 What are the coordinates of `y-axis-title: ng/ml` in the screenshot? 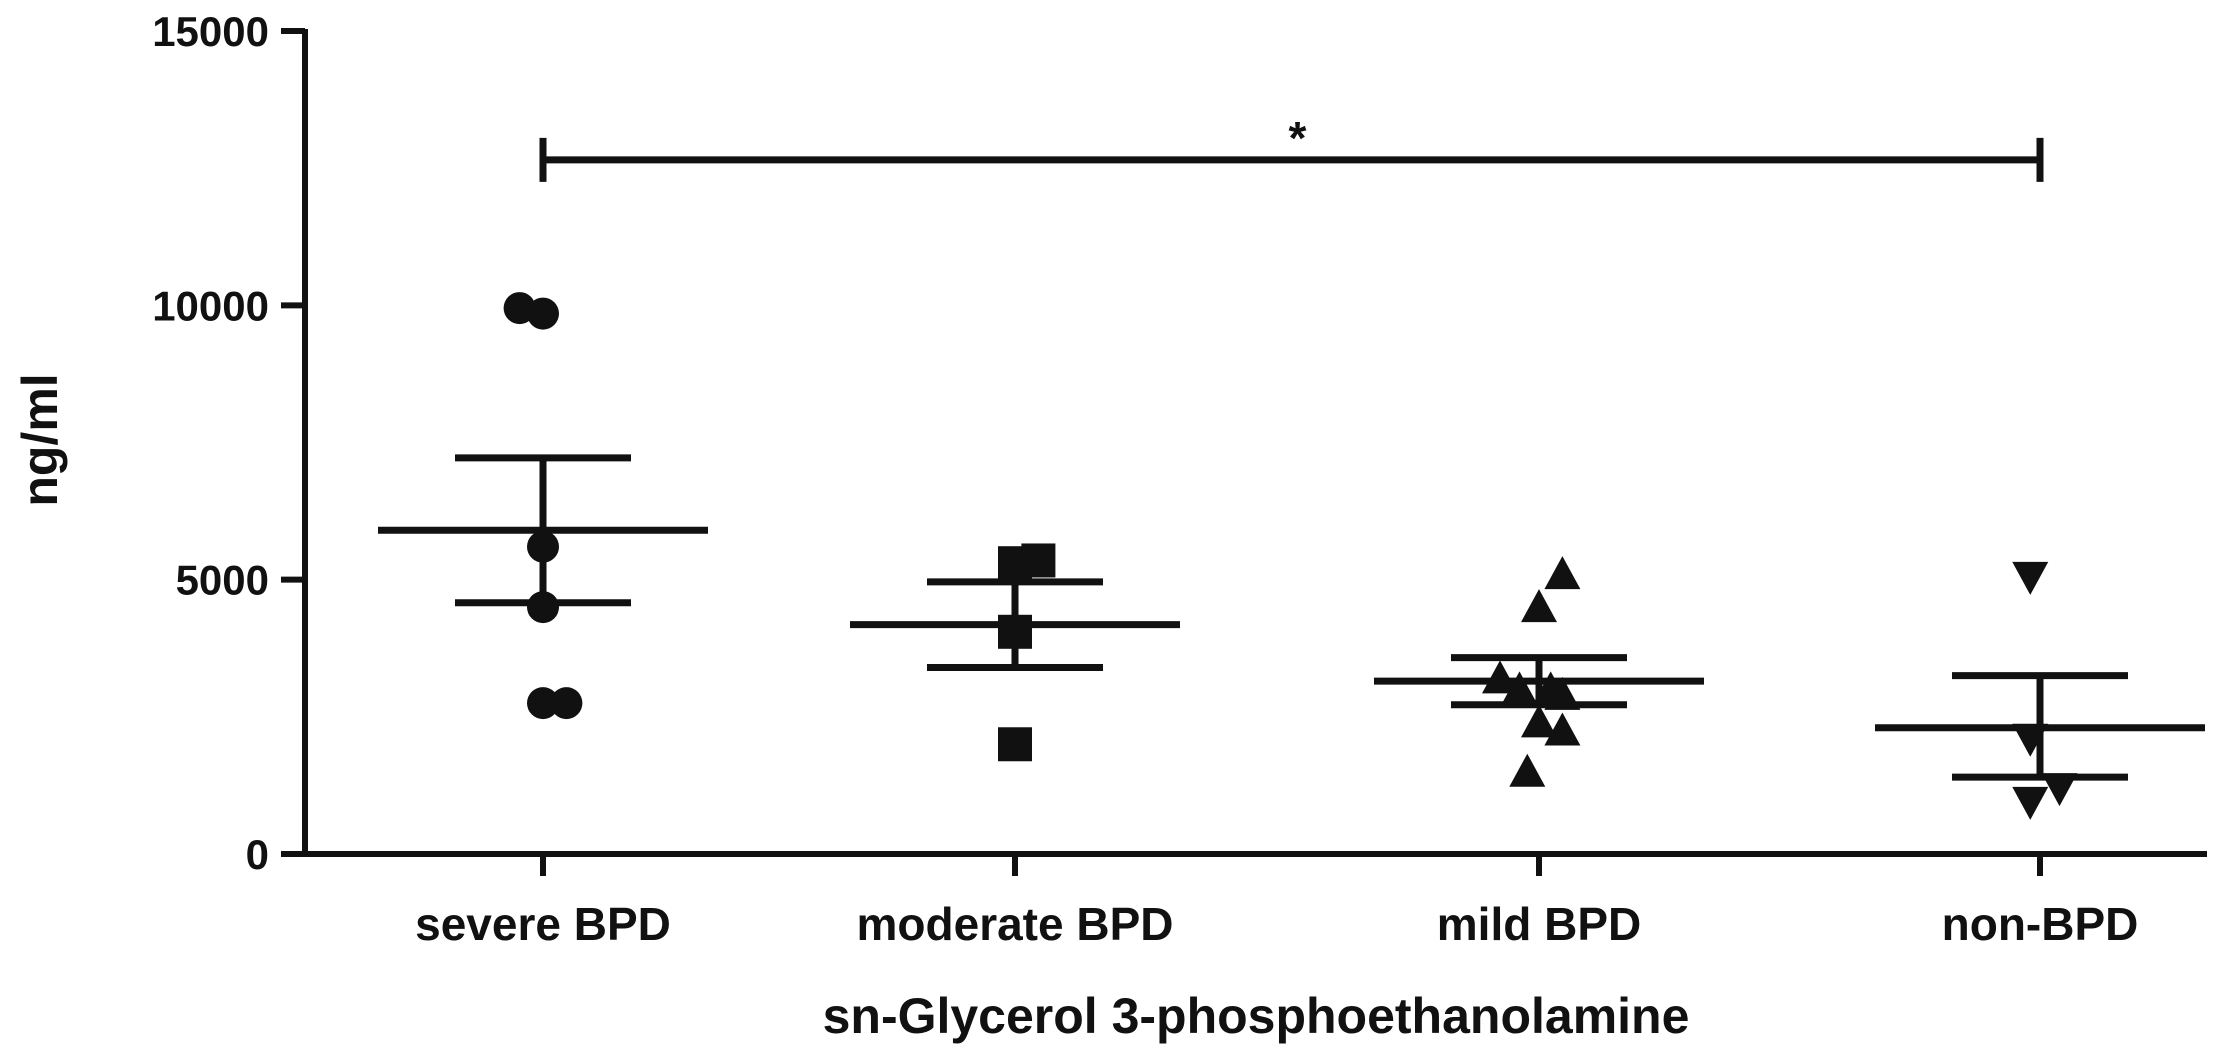 It's located at (40, 439).